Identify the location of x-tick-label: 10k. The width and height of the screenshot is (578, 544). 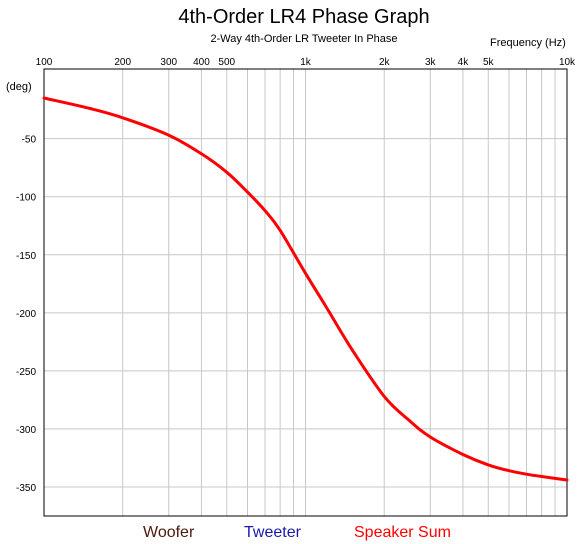
(567, 62).